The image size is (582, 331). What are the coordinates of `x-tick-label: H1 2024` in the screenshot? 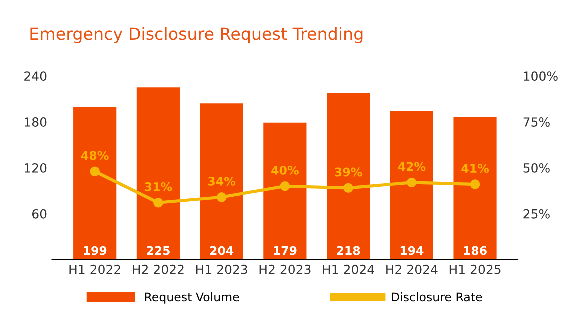 It's located at (348, 269).